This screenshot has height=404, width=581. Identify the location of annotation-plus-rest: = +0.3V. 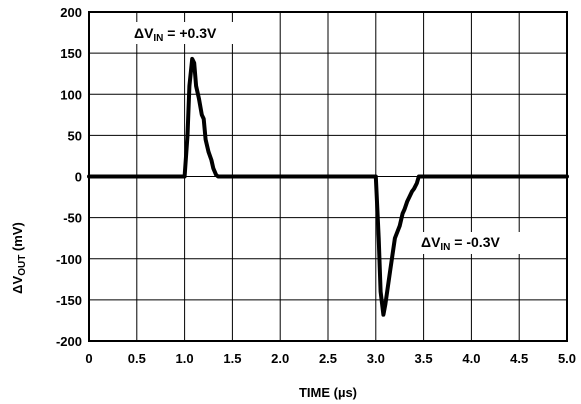
(190, 33).